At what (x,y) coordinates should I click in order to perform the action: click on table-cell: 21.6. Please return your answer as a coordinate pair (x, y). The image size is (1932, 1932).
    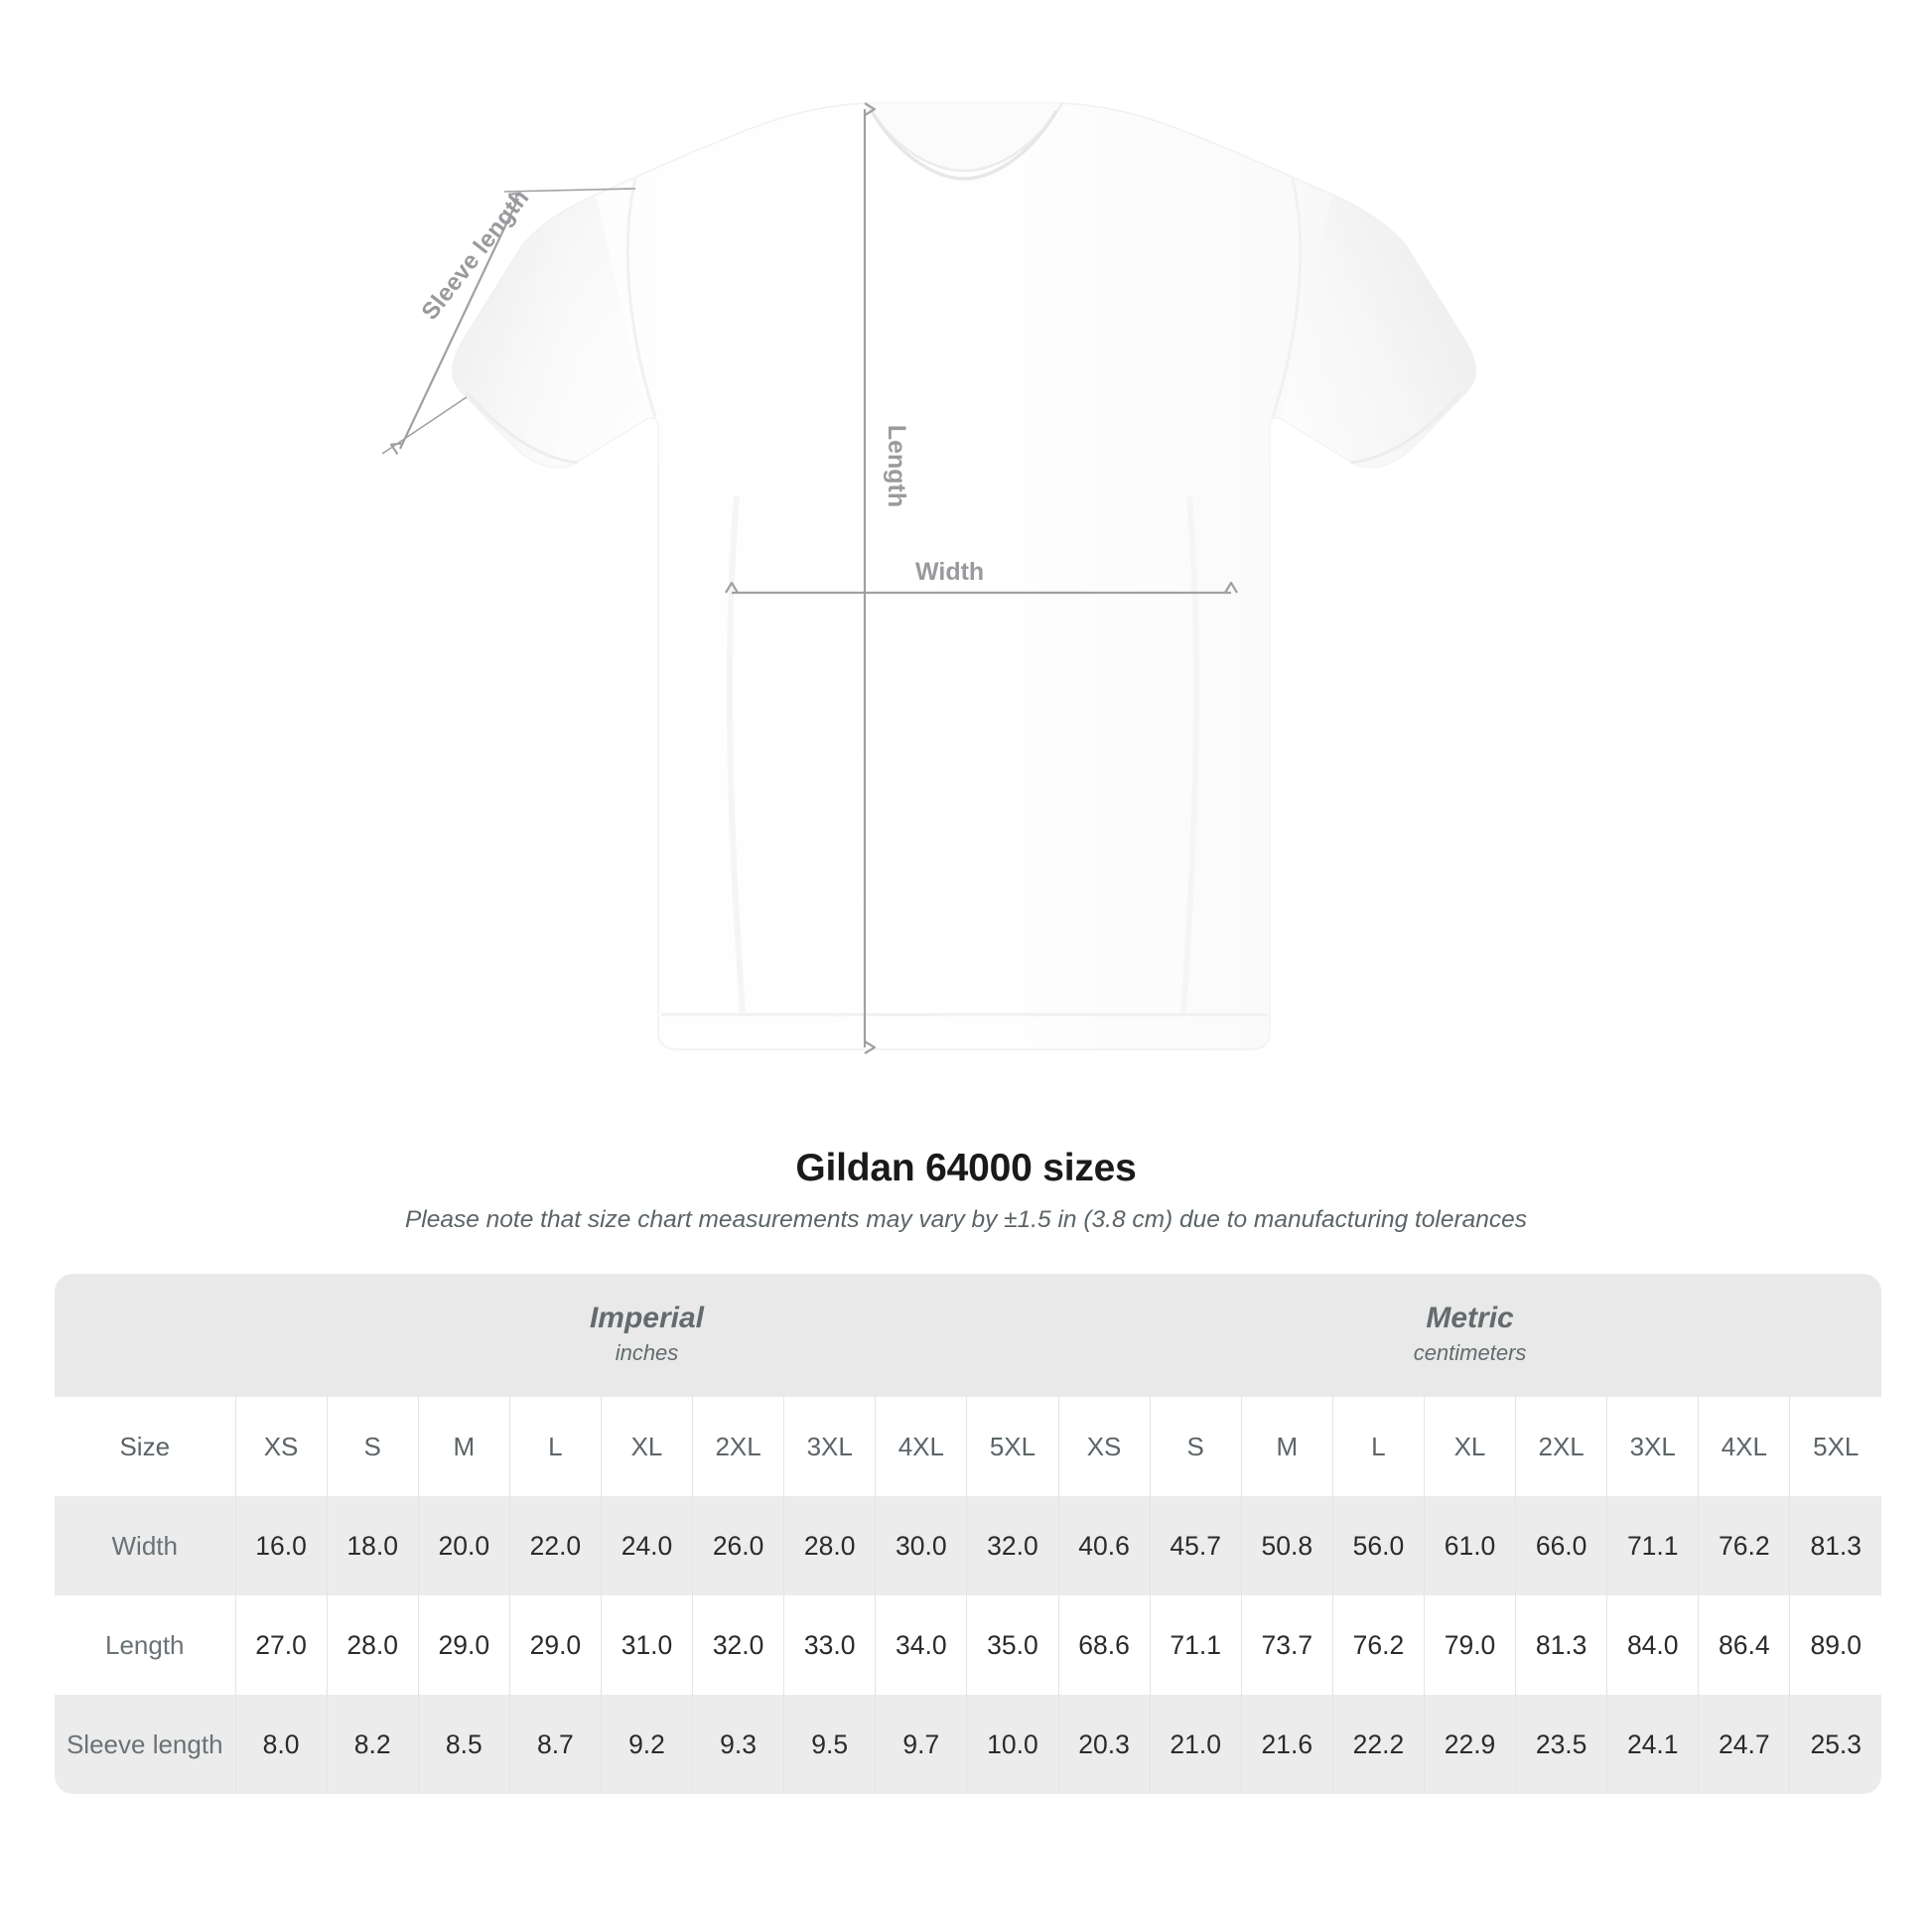
    Looking at the image, I should click on (1286, 1745).